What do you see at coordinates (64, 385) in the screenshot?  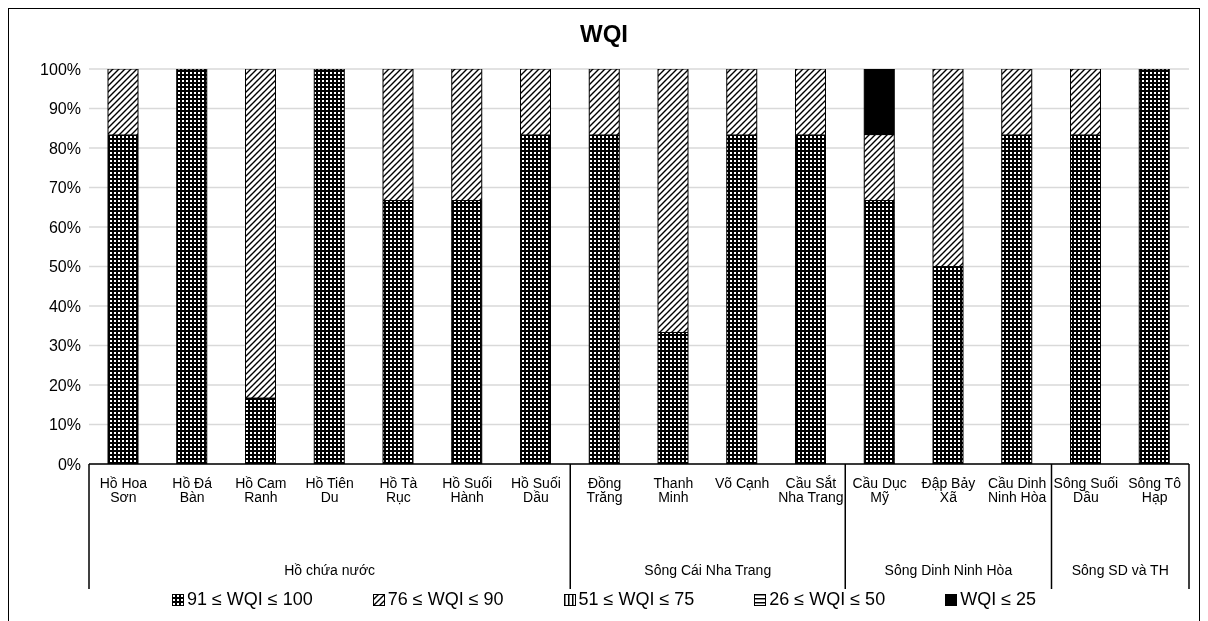 I see `y-tick-label: 20%` at bounding box center [64, 385].